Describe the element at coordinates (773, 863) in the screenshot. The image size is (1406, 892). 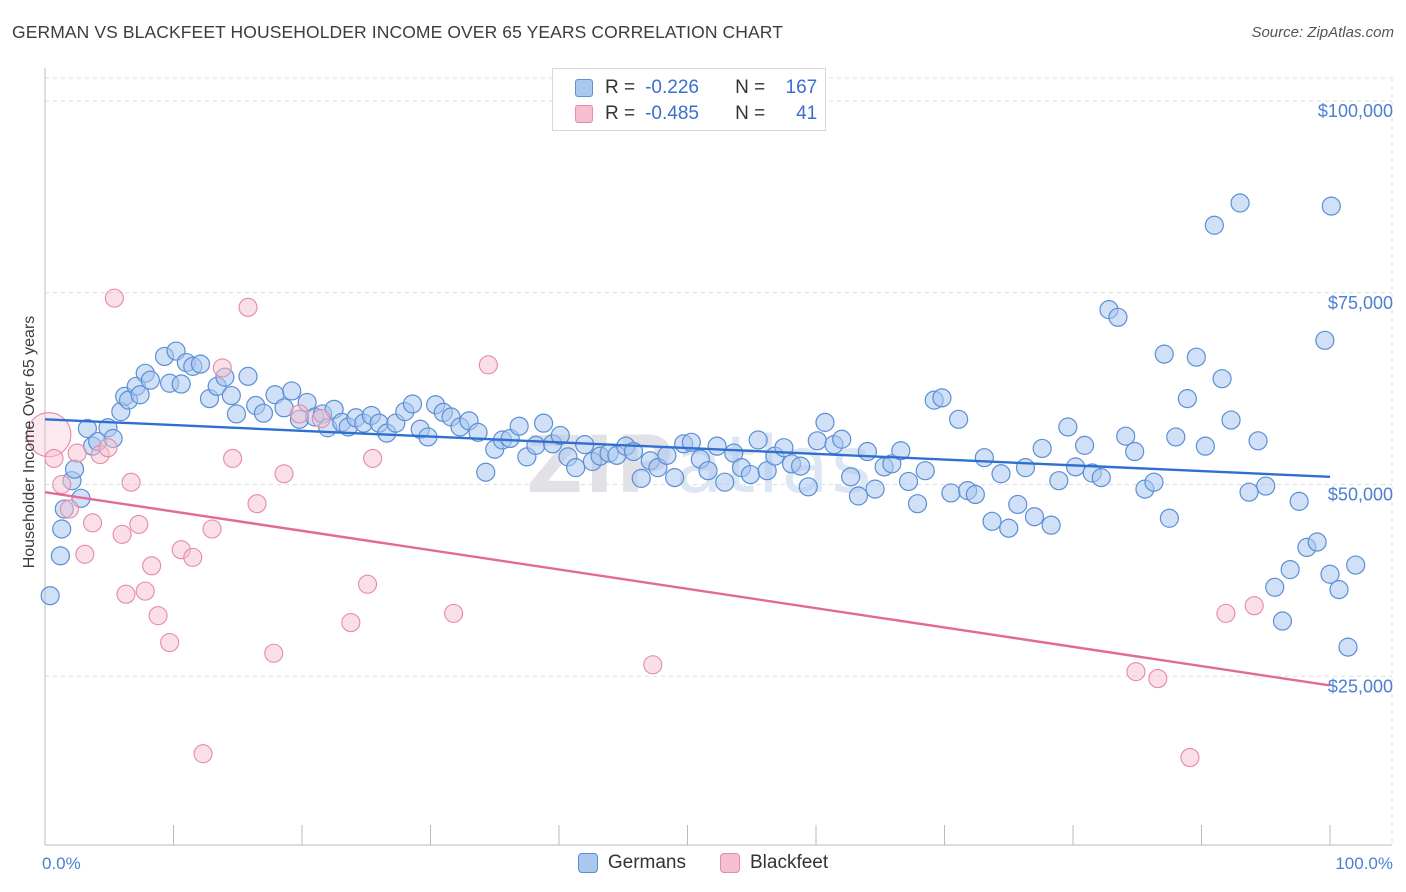
I see `legend-item-blackfeet: Blackfeet` at that location.